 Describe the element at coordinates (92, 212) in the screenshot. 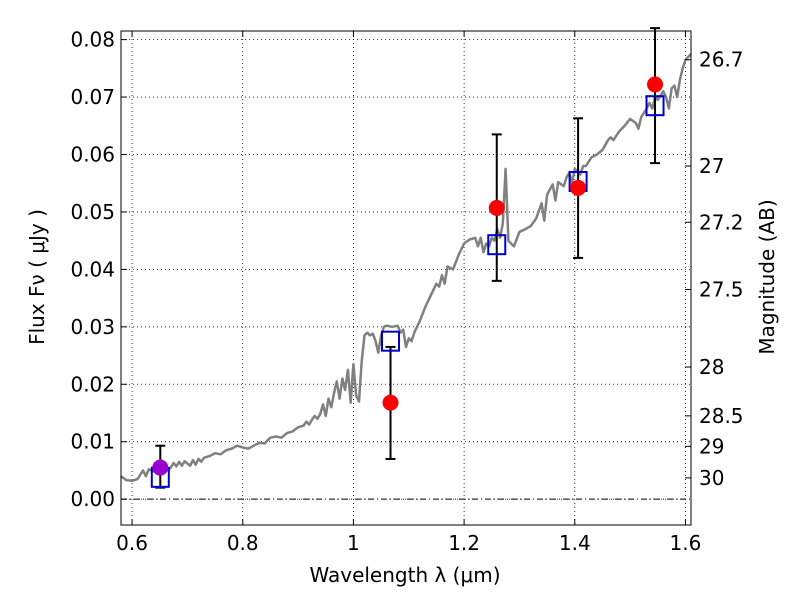

I see `y-tick-label: 0.05` at that location.